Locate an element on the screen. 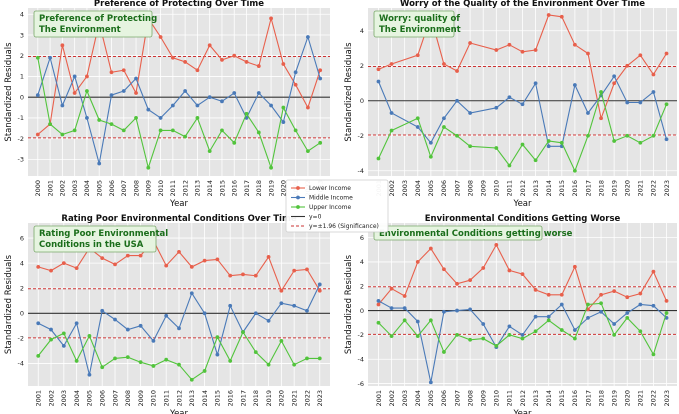  x-tick-label: 2017 is located at coordinates (588, 188).